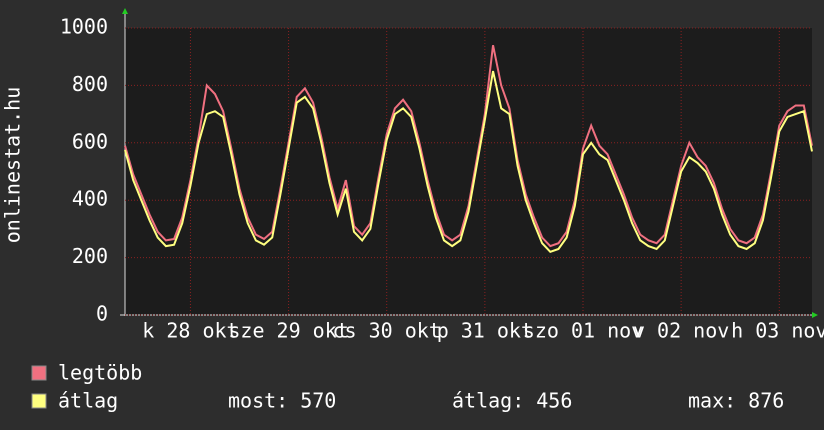 Image resolution: width=824 pixels, height=430 pixels. I want to click on stat-value: 876, so click(766, 401).